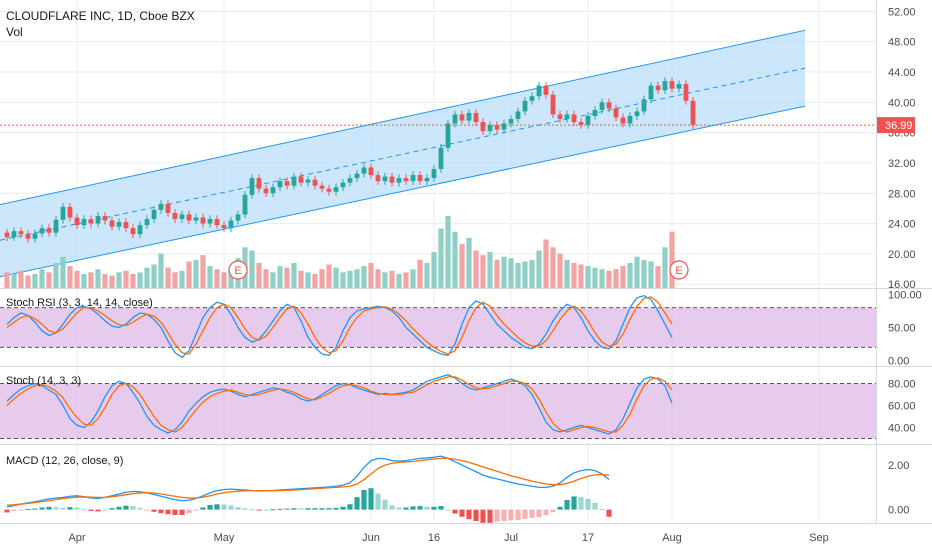 The width and height of the screenshot is (932, 550). I want to click on stoch-rsi-line-k, so click(339, 326).